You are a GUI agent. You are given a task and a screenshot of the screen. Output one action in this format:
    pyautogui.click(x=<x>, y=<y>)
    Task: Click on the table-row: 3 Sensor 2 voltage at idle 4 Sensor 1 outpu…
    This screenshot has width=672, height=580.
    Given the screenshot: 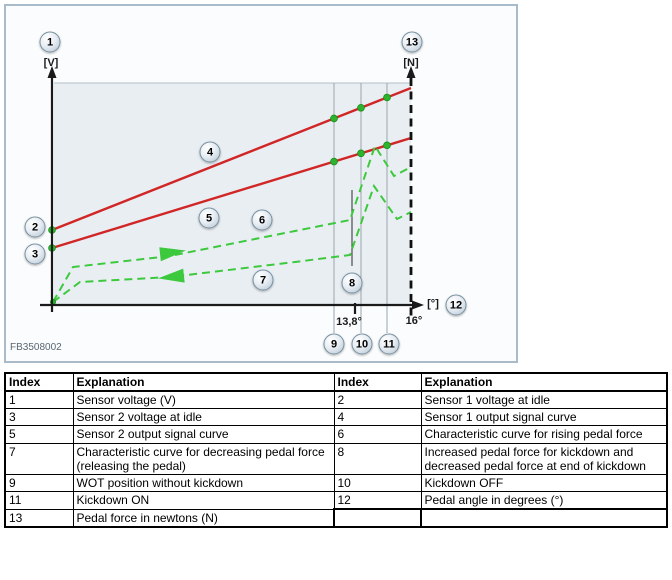 What is the action you would take?
    pyautogui.click(x=336, y=417)
    